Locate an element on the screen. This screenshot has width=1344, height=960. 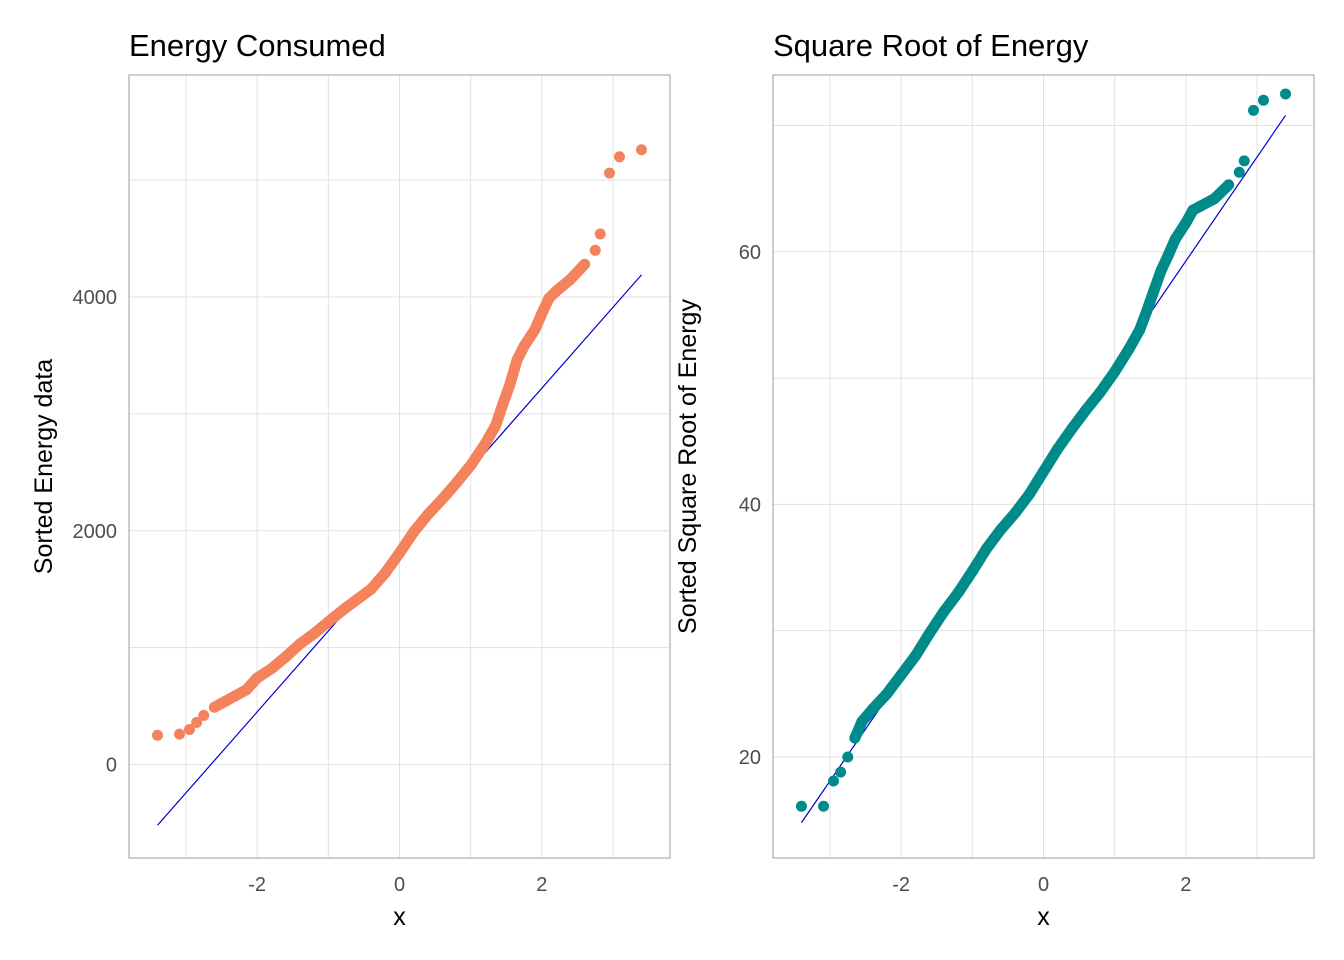
y-axis-label: Sorted Square Root of Energy is located at coordinates (688, 466).